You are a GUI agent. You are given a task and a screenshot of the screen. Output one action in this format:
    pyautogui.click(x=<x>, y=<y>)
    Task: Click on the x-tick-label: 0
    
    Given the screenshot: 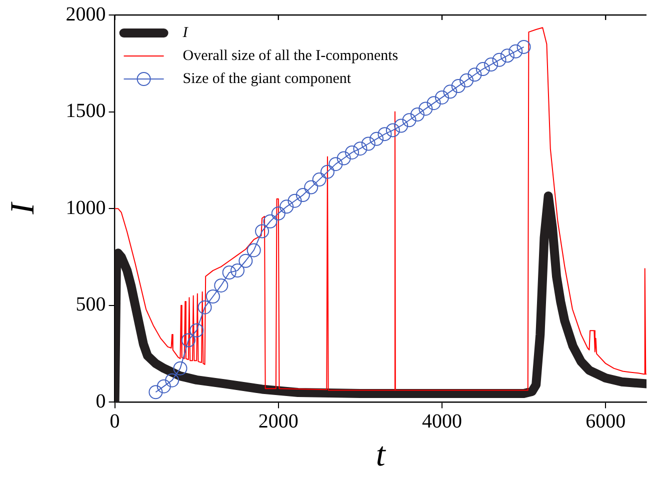 What is the action you would take?
    pyautogui.click(x=115, y=421)
    